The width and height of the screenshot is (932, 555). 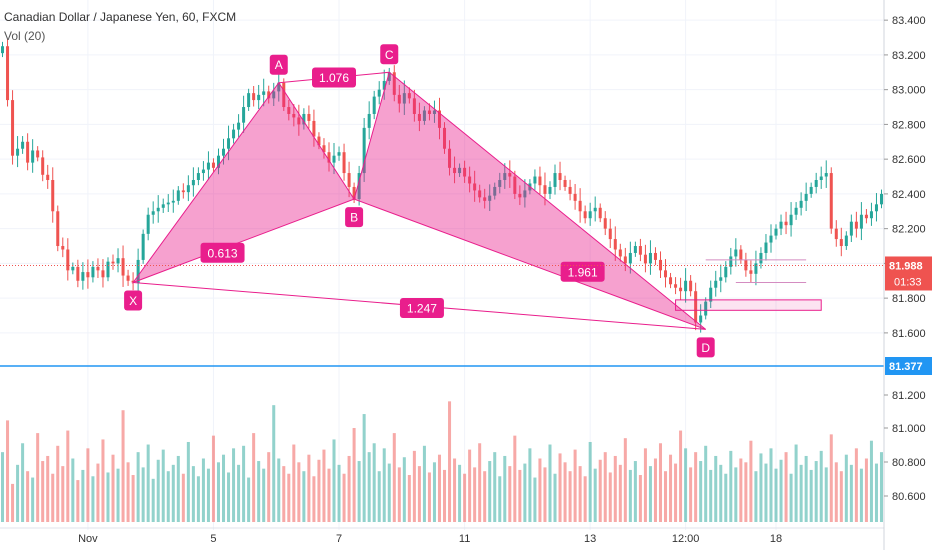 What do you see at coordinates (278, 64) in the screenshot?
I see `pattern-point-badge` at bounding box center [278, 64].